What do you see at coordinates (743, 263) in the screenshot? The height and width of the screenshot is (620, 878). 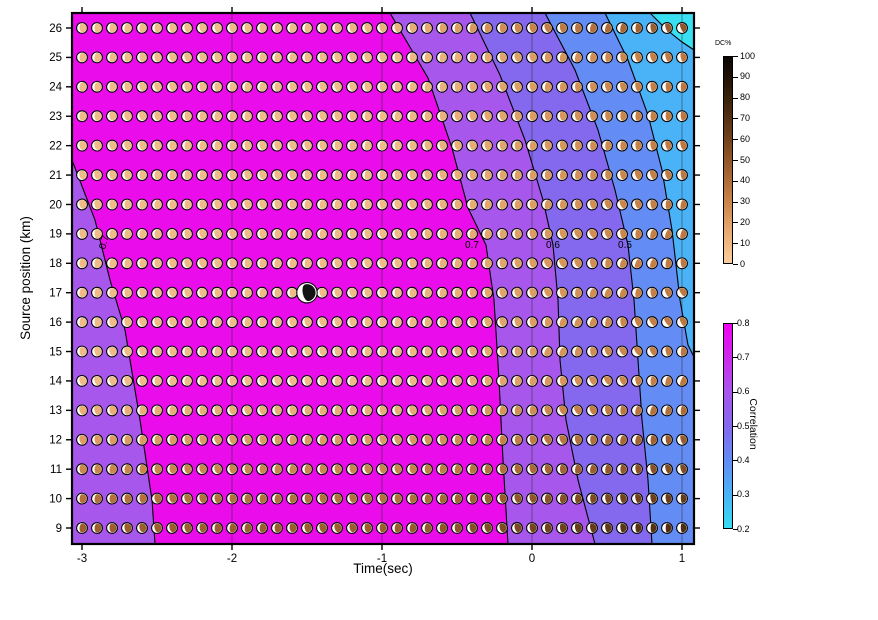 I see `dc-colorbar-tick-label: 0` at bounding box center [743, 263].